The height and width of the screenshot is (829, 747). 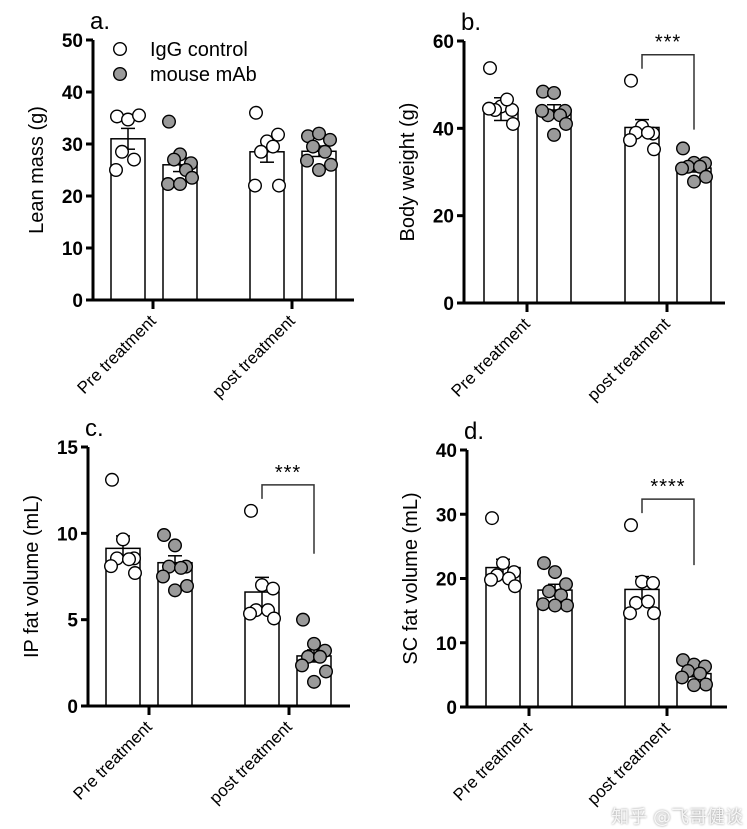 I want to click on panel-label: a., so click(x=100, y=21).